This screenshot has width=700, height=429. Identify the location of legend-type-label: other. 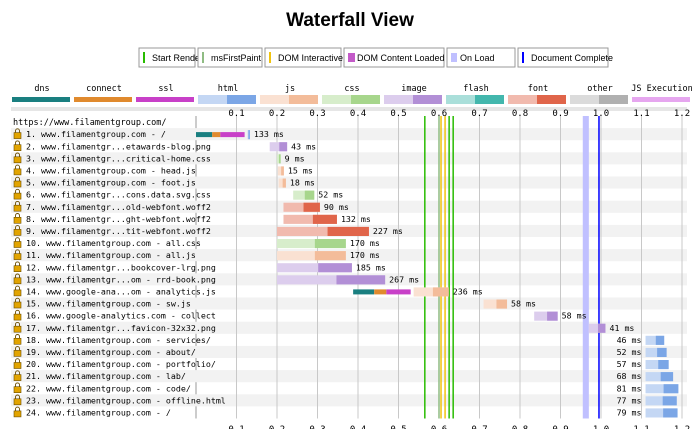
(600, 89).